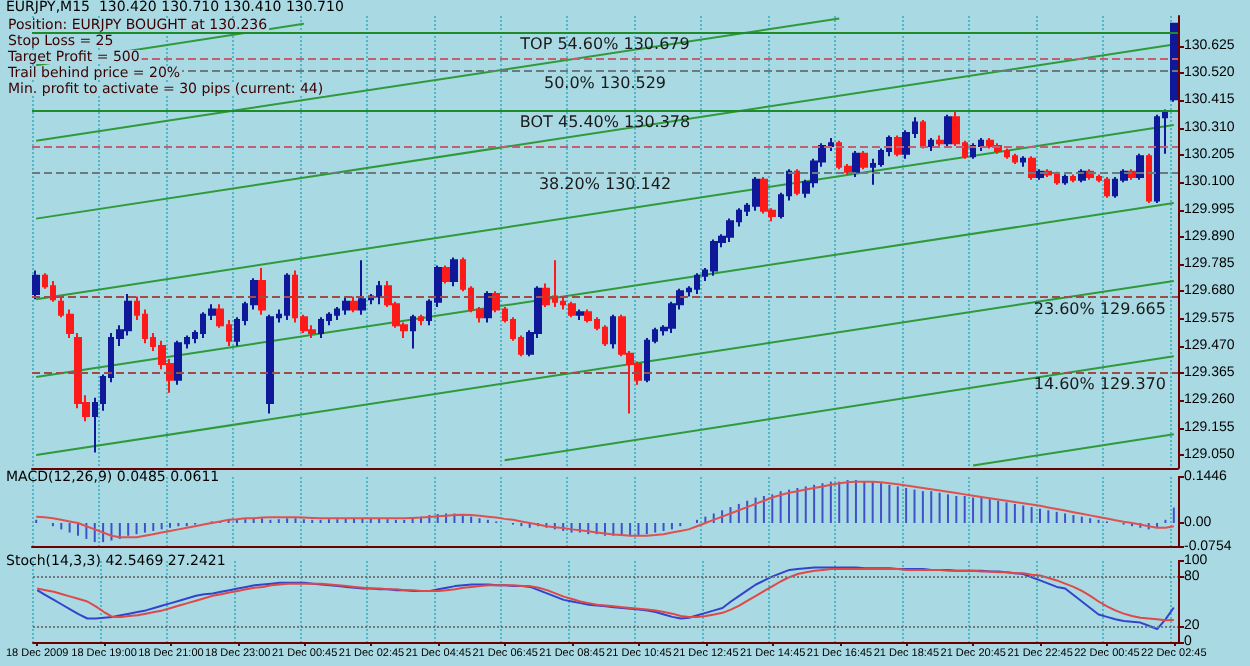 The image size is (1250, 666). What do you see at coordinates (605, 183) in the screenshot?
I see `ref-line-label: 38.20% 130.142` at bounding box center [605, 183].